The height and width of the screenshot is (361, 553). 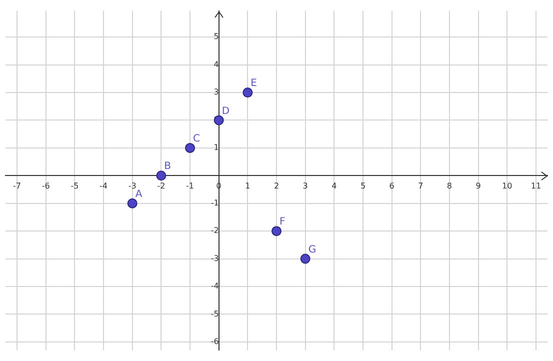 What do you see at coordinates (253, 84) in the screenshot?
I see `annotation: E` at bounding box center [253, 84].